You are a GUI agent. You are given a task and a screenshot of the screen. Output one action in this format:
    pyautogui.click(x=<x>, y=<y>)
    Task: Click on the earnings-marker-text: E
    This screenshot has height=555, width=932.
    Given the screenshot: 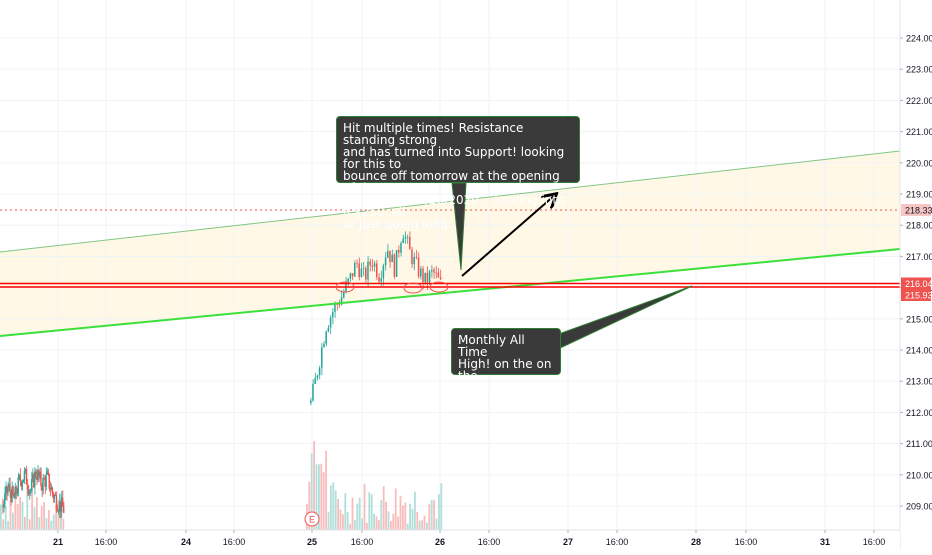 What is the action you would take?
    pyautogui.click(x=312, y=520)
    